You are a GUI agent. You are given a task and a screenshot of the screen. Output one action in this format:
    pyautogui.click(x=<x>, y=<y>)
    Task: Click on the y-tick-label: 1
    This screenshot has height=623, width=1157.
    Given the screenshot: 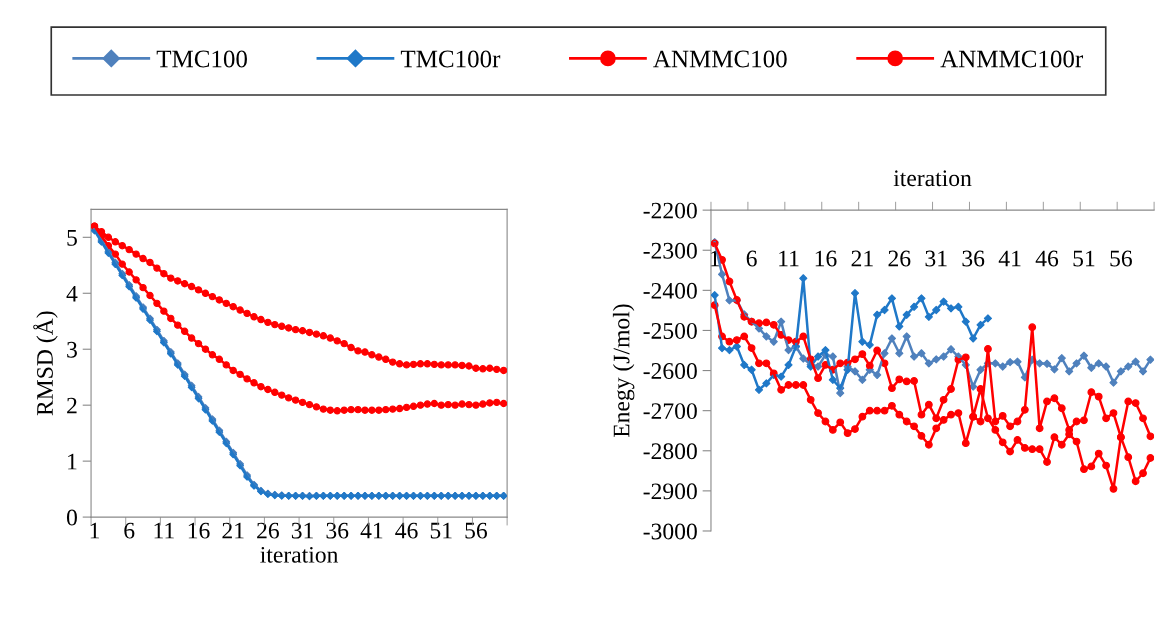 What is the action you would take?
    pyautogui.click(x=72, y=461)
    